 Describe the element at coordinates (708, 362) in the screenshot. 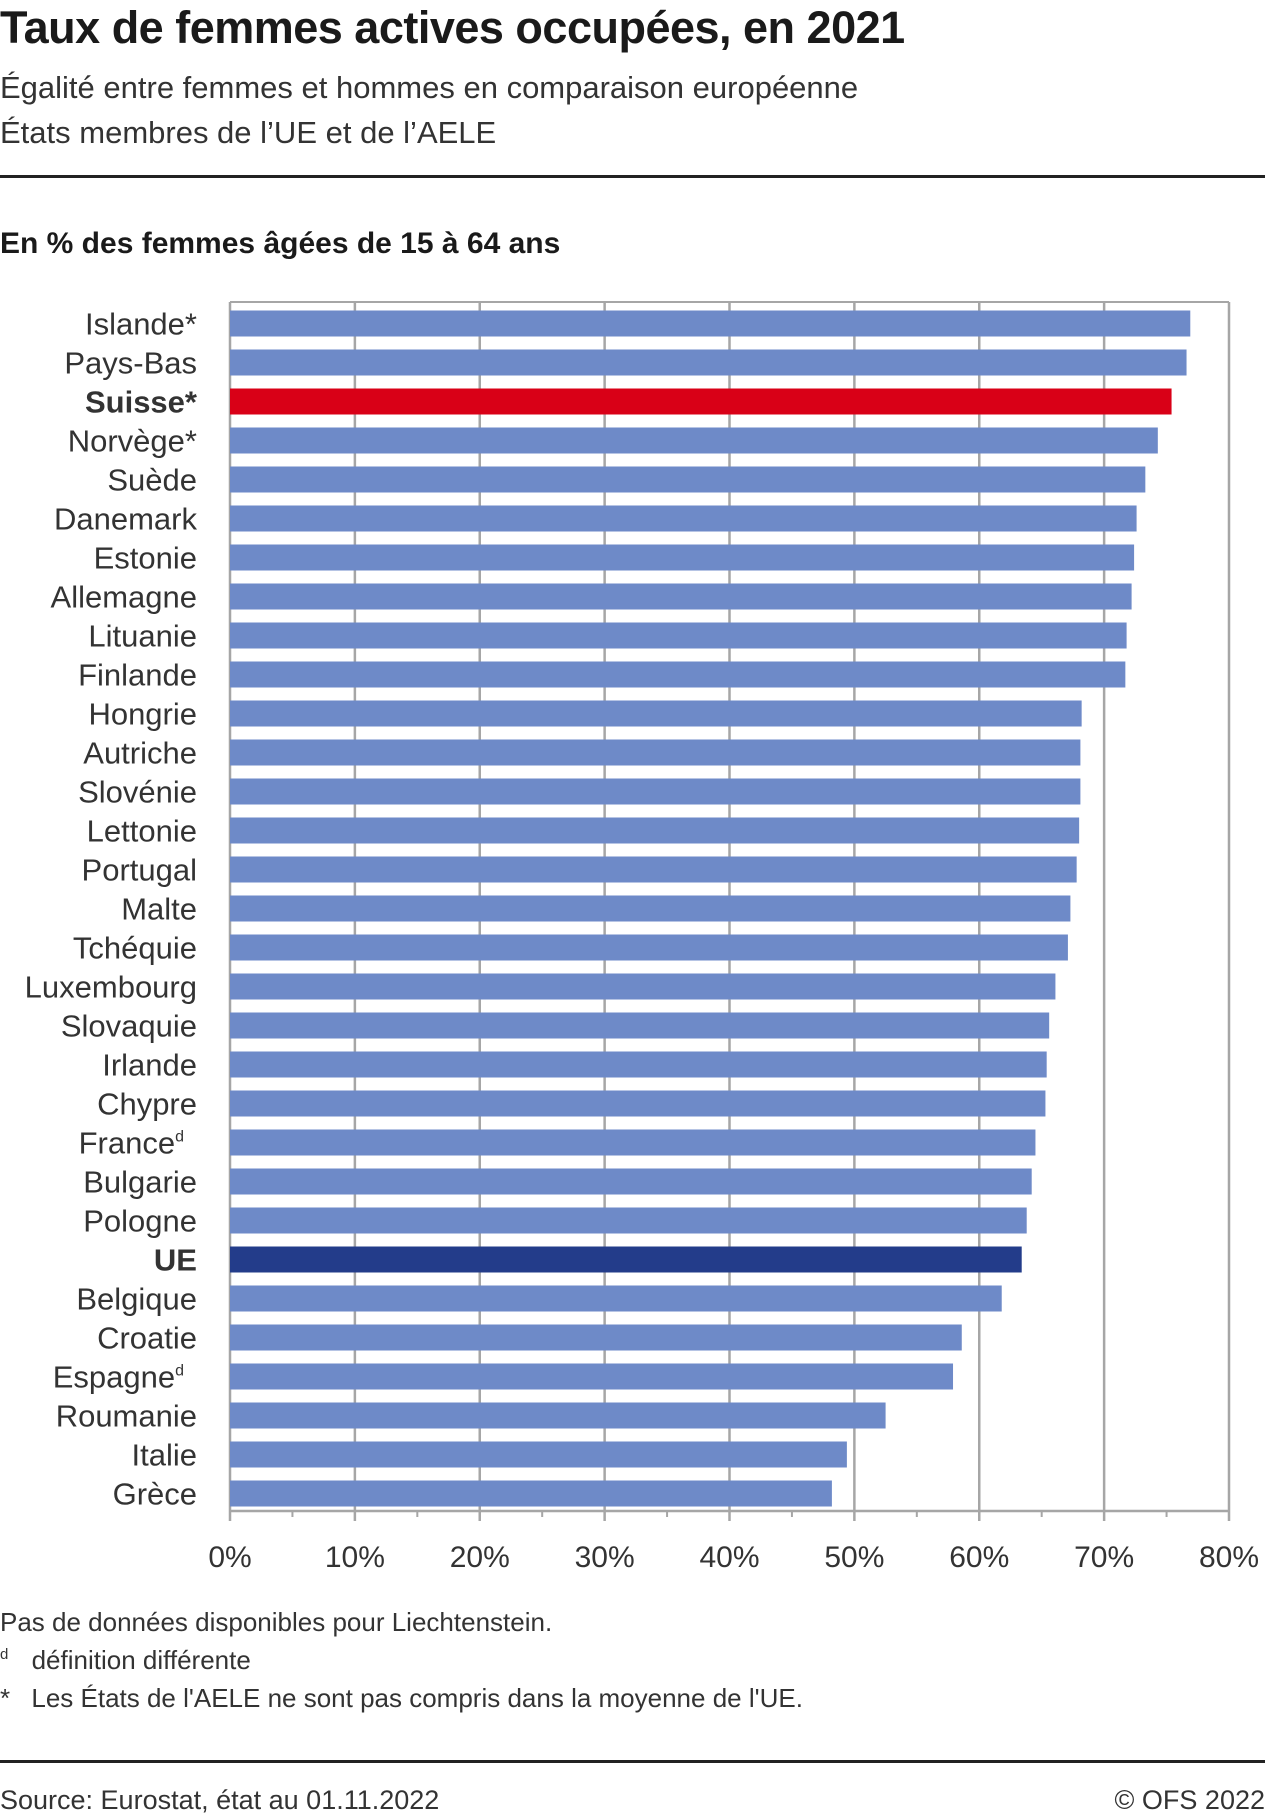

I see `bar-pays-bas` at that location.